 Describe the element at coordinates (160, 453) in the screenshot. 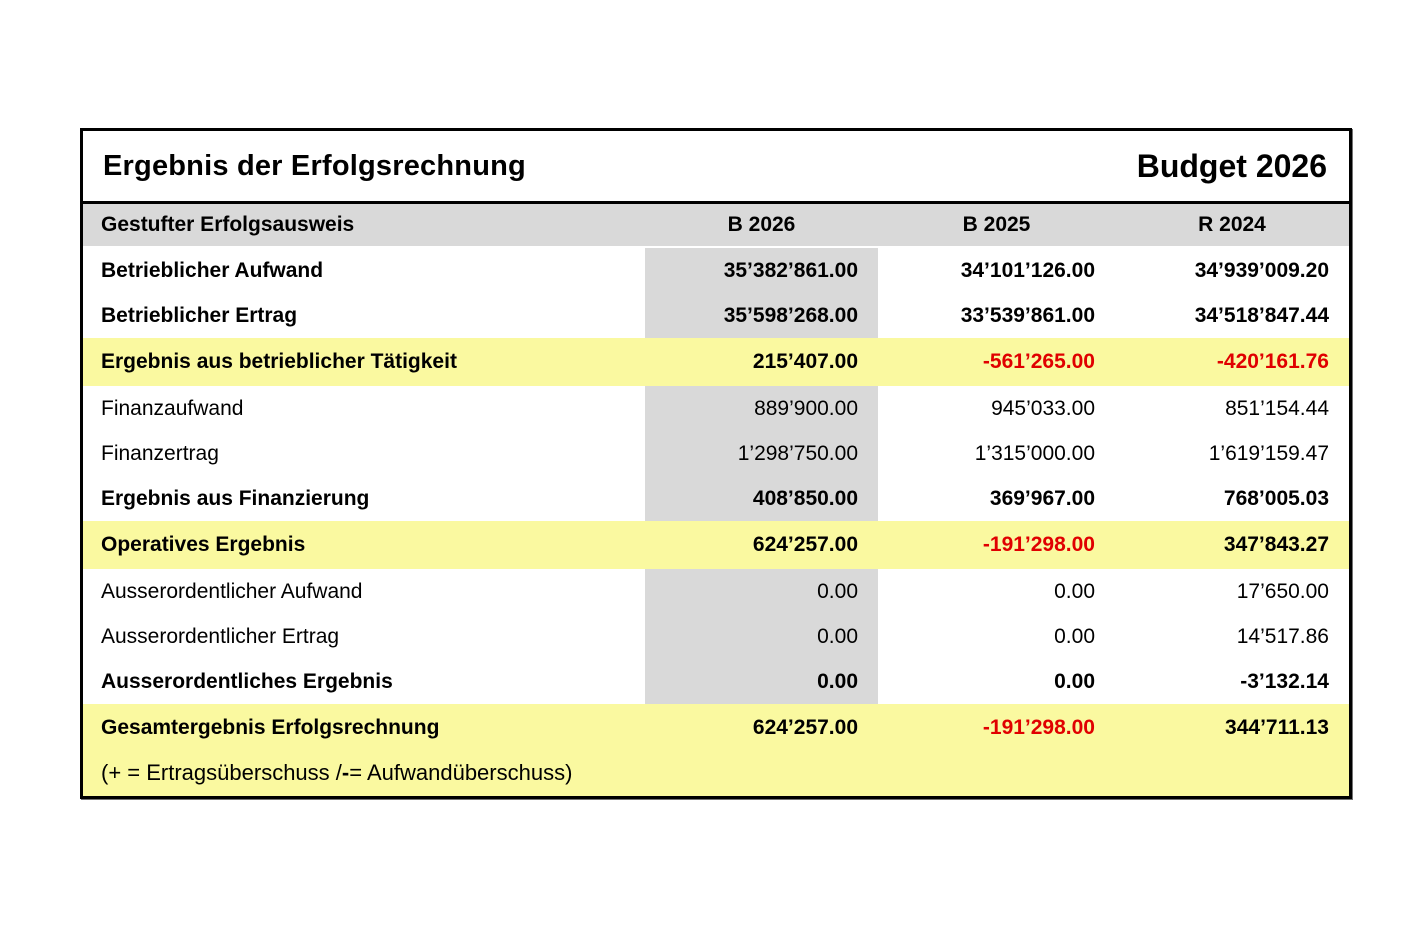

I see `row-label: Finanzertrag` at that location.